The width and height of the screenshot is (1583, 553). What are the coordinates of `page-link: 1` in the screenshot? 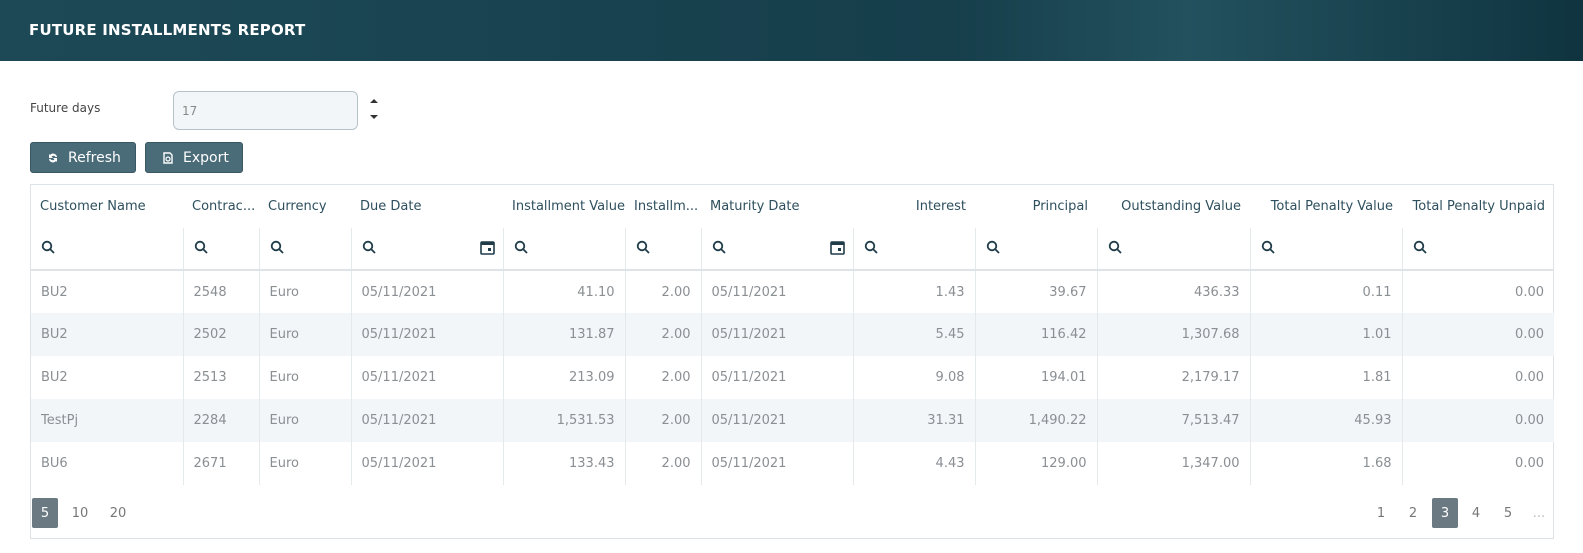 It's located at (1381, 513).